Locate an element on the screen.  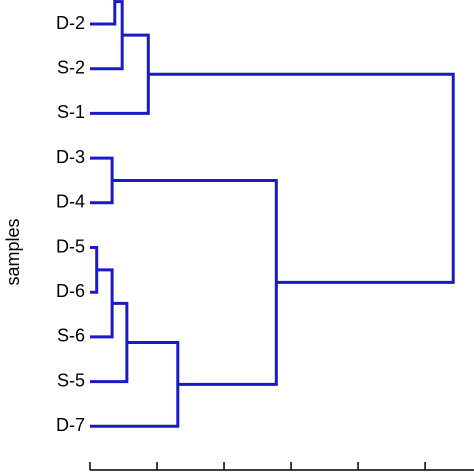
leaf-label: D-3 is located at coordinates (70, 157).